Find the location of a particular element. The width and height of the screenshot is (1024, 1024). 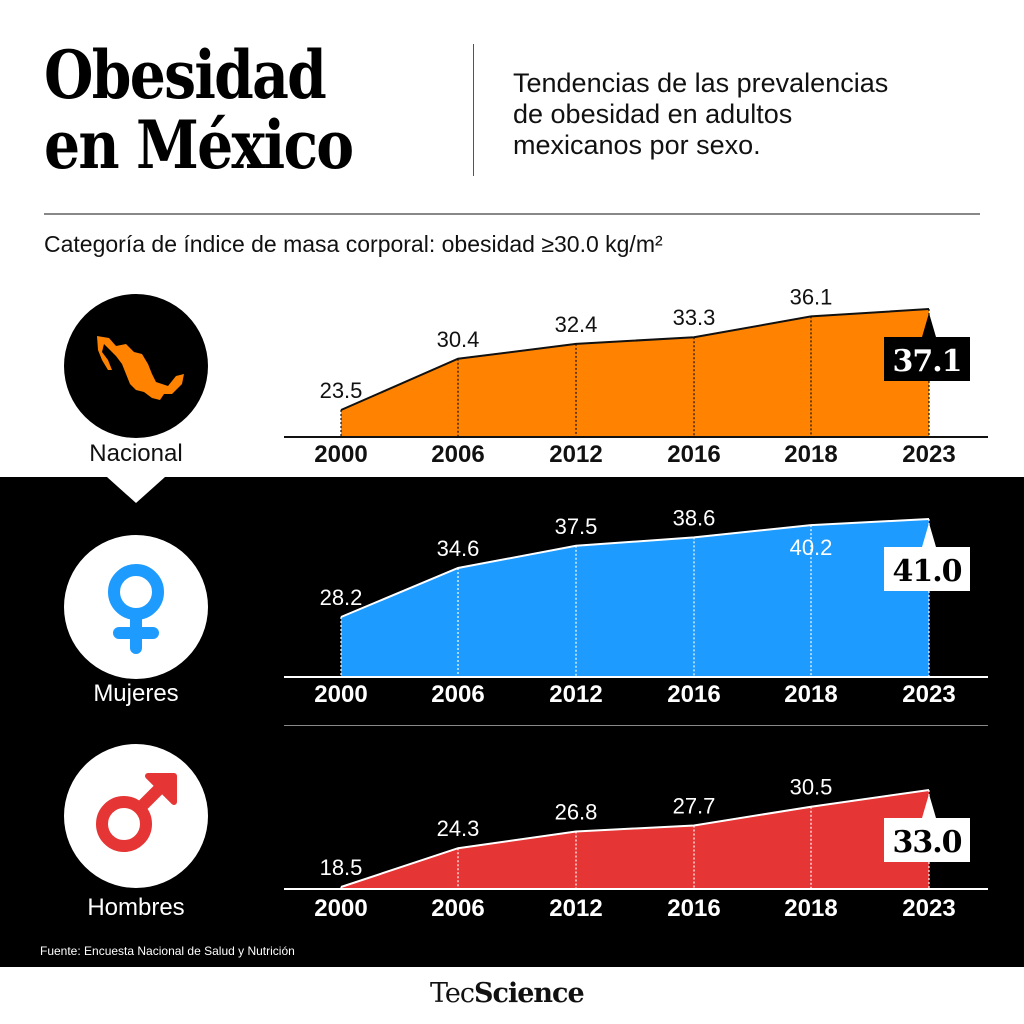

mujeres-tick-2018: 2018 is located at coordinates (810, 694).